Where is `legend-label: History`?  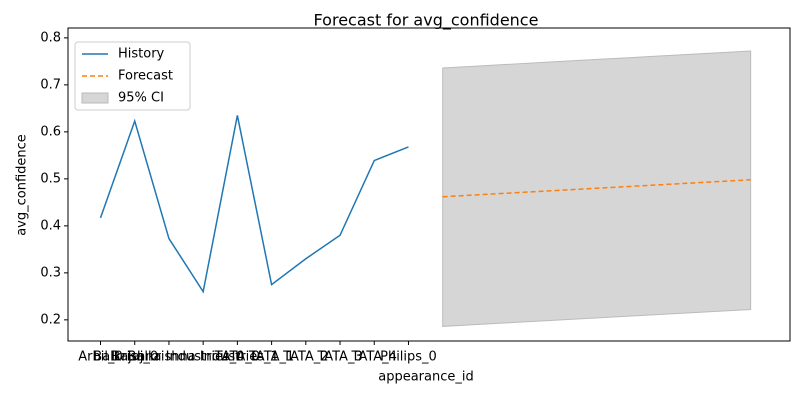 legend-label: History is located at coordinates (141, 54).